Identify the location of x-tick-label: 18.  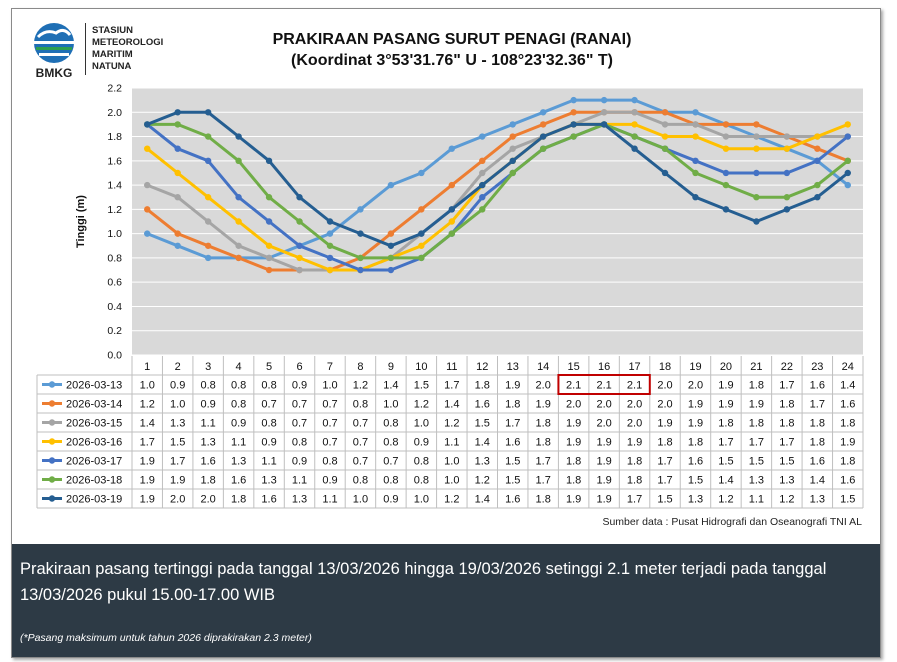
(665, 367).